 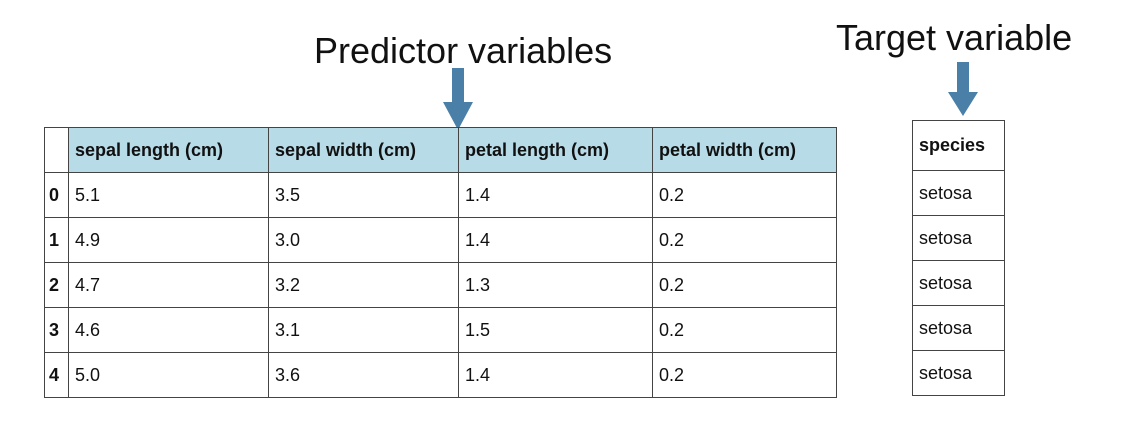 I want to click on cell-sepal-width: 3.0, so click(x=363, y=240).